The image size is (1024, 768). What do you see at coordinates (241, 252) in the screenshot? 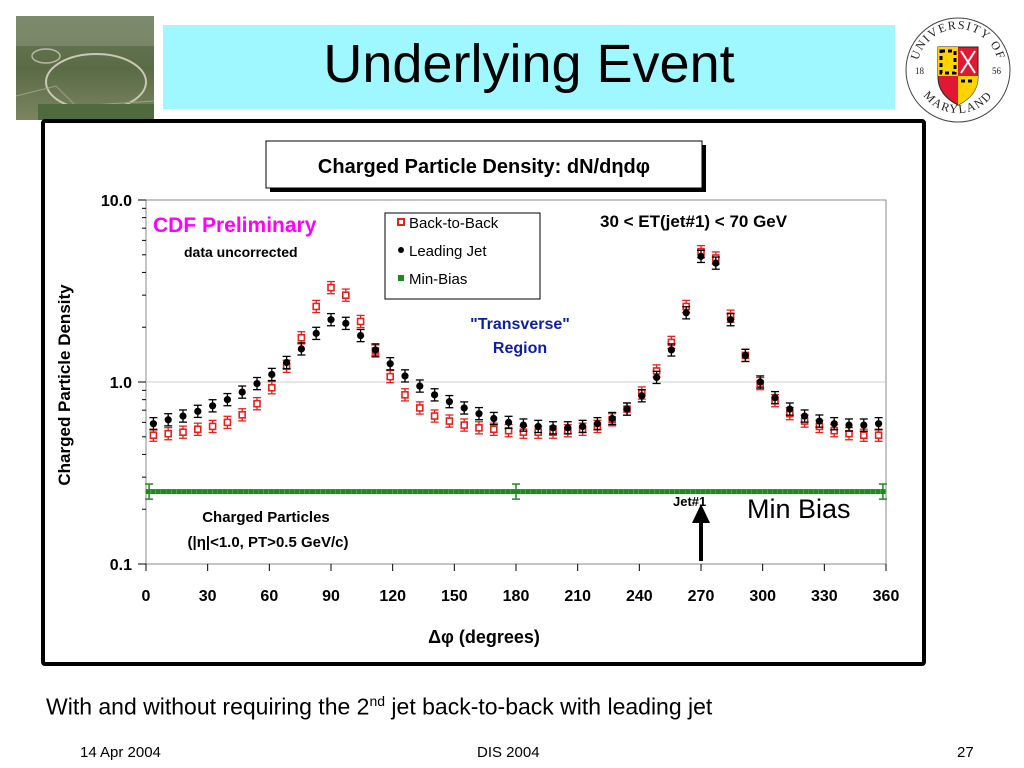
I see `data-uncorrected-label: data uncorrected` at bounding box center [241, 252].